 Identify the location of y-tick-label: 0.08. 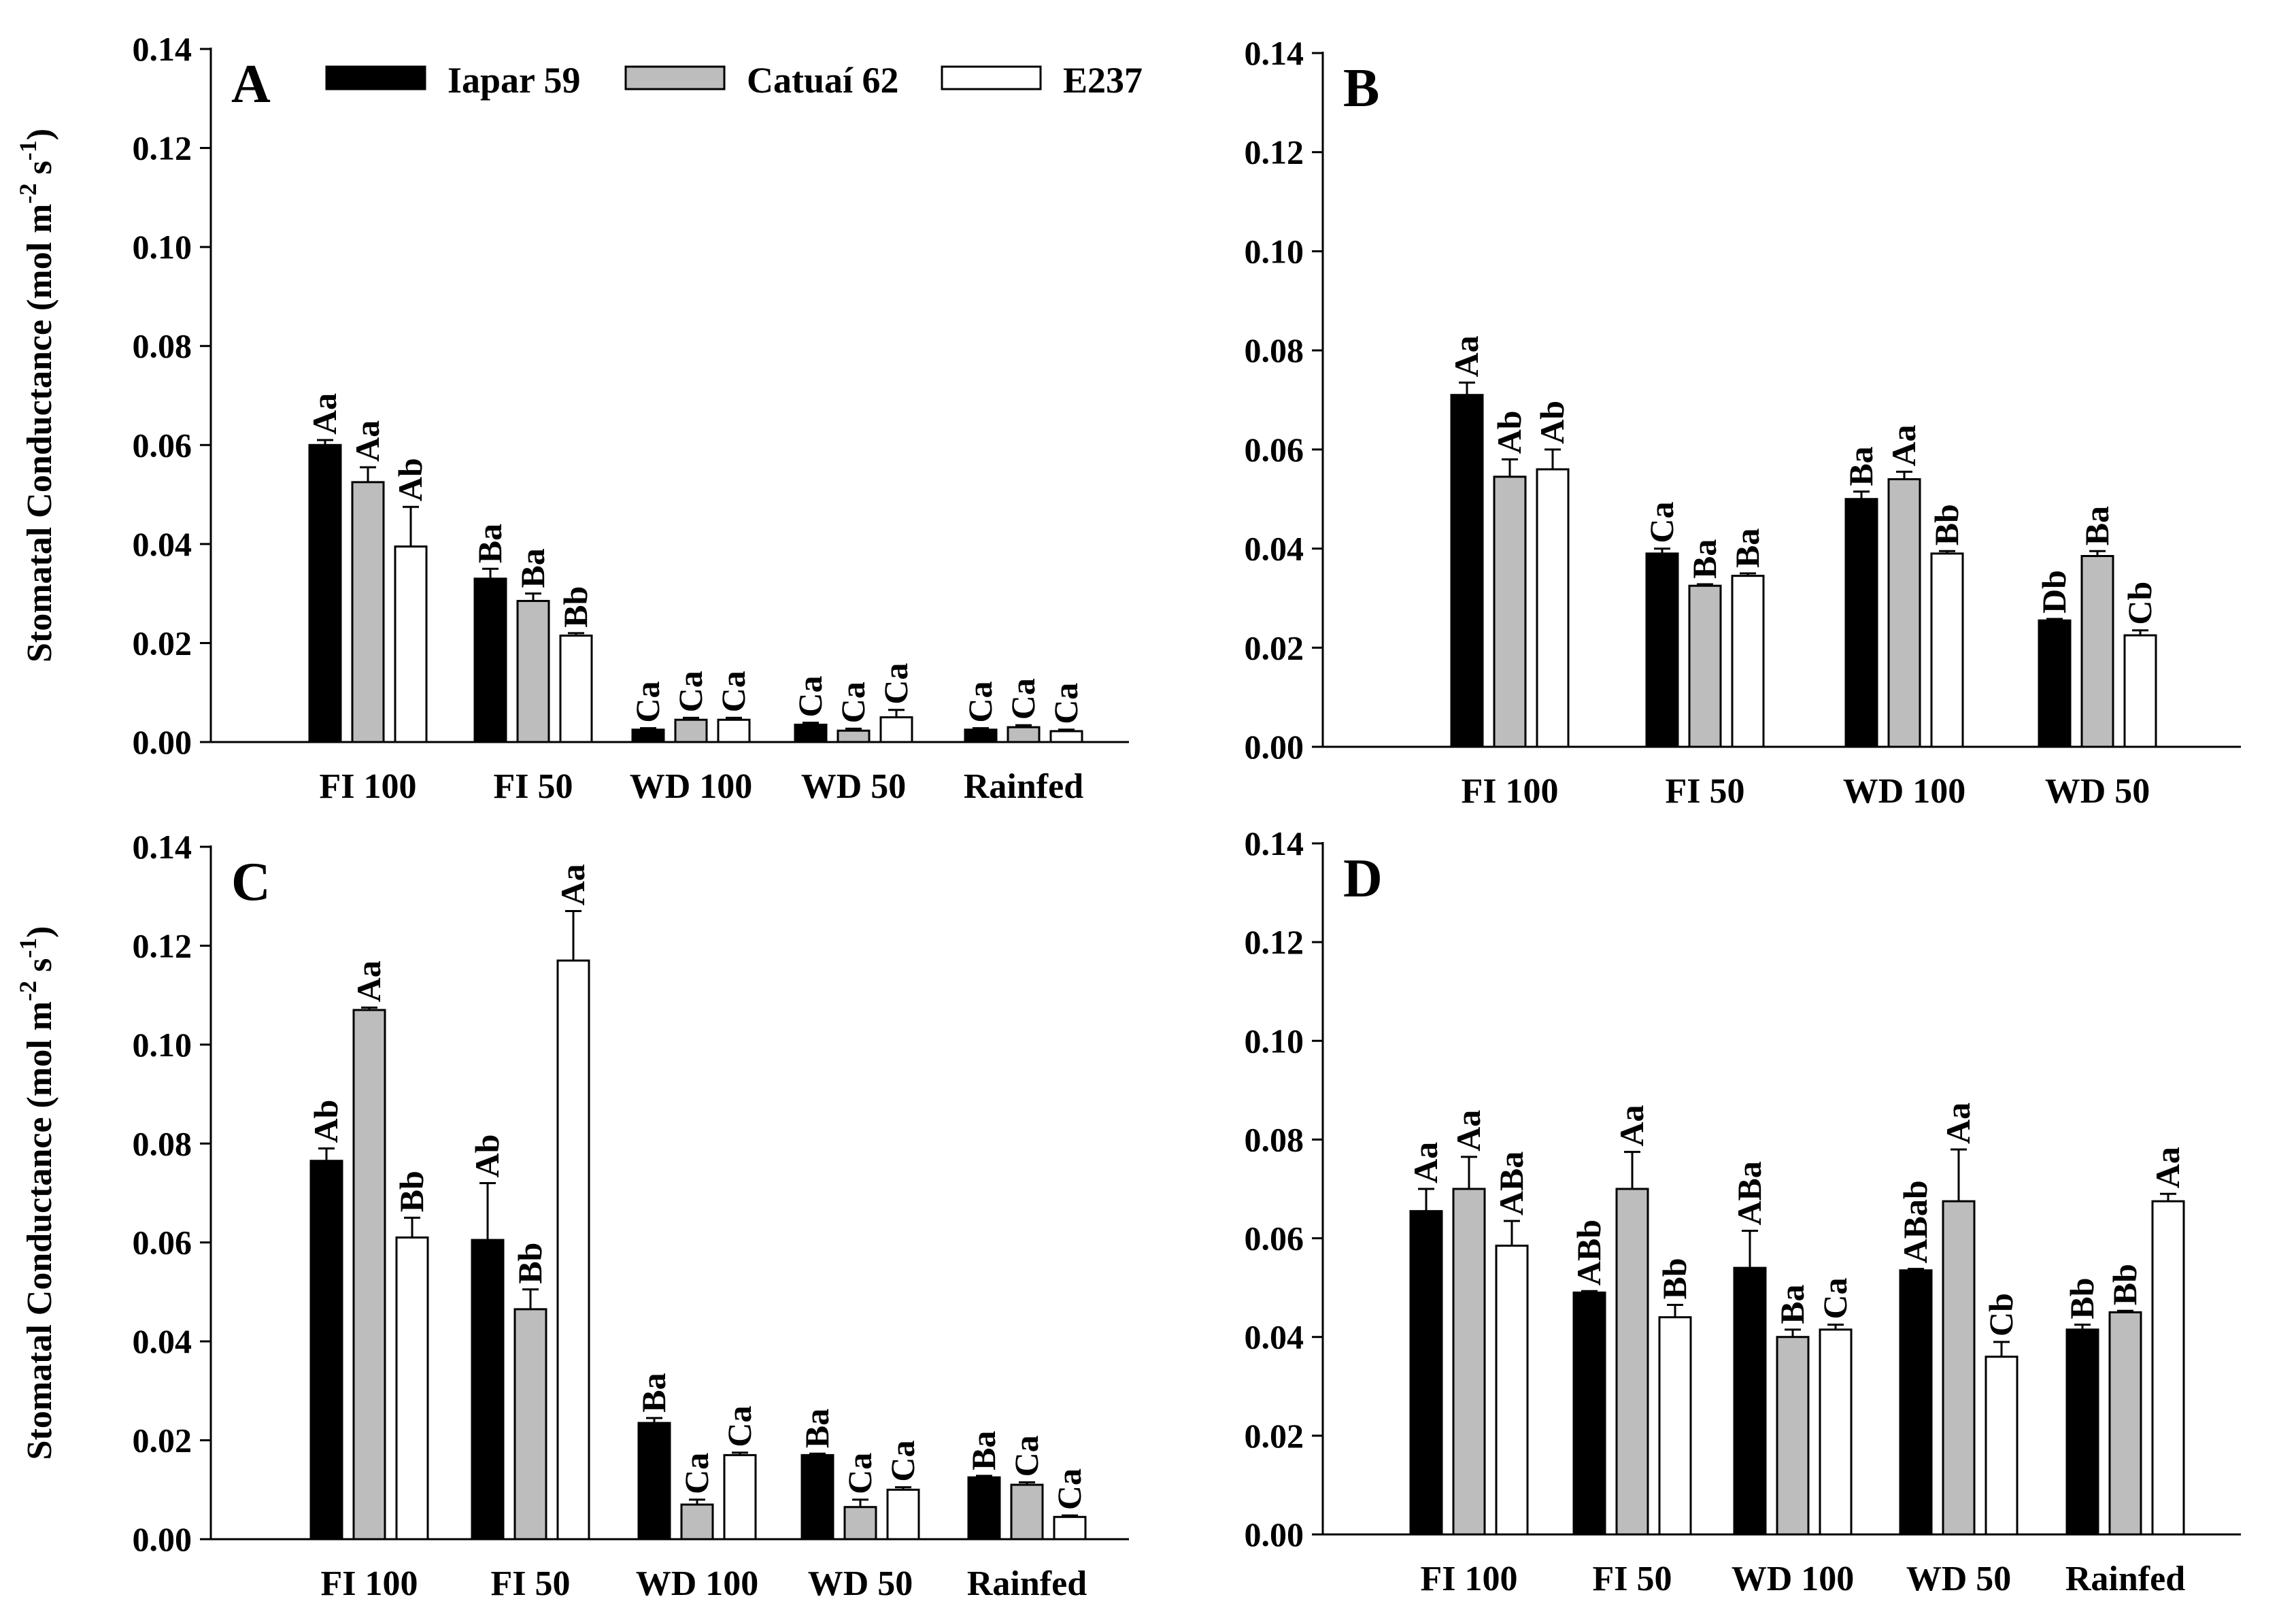
(1274, 350).